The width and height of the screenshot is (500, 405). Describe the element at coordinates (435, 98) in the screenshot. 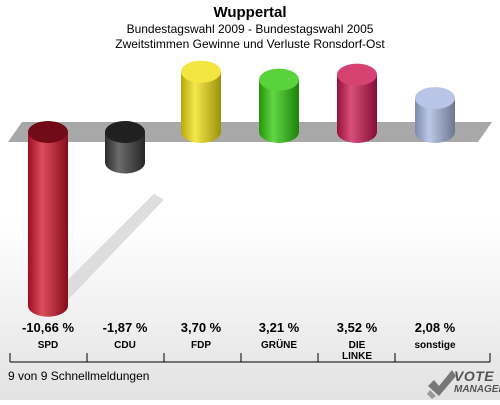

I see `bar-top-sonstige` at that location.